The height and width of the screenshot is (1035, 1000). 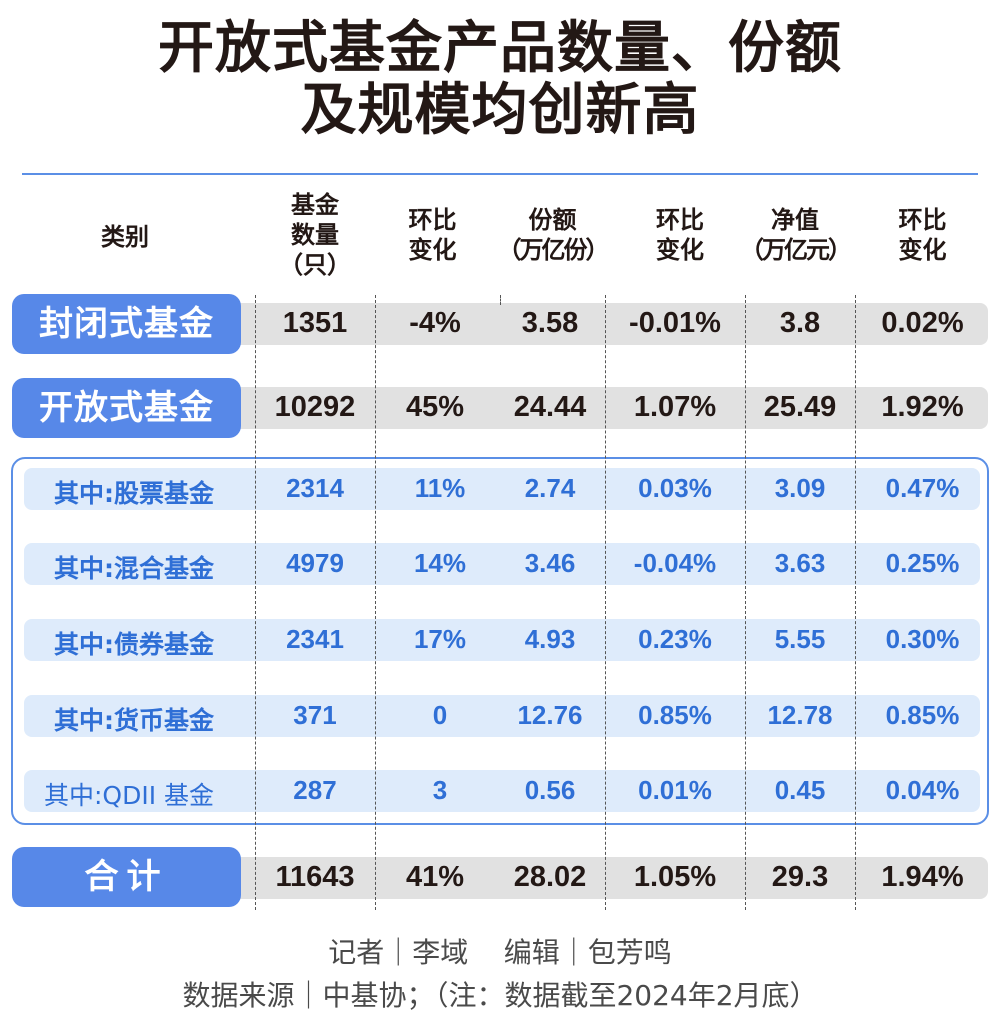 What do you see at coordinates (440, 639) in the screenshot?
I see `cell-count-change: 17%` at bounding box center [440, 639].